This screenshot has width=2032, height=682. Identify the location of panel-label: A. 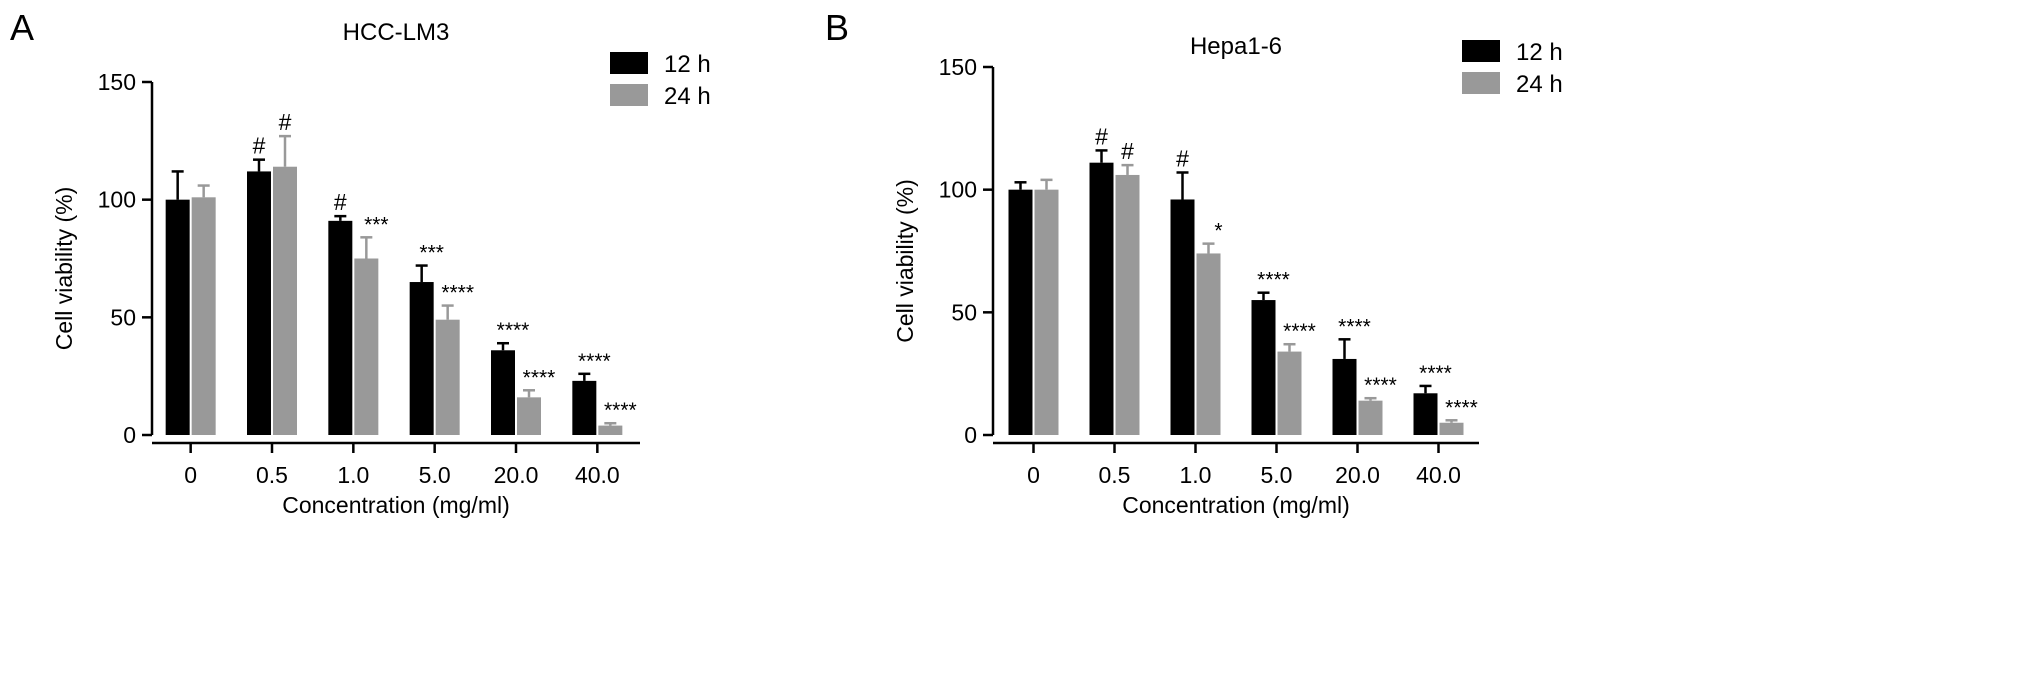
(22, 27).